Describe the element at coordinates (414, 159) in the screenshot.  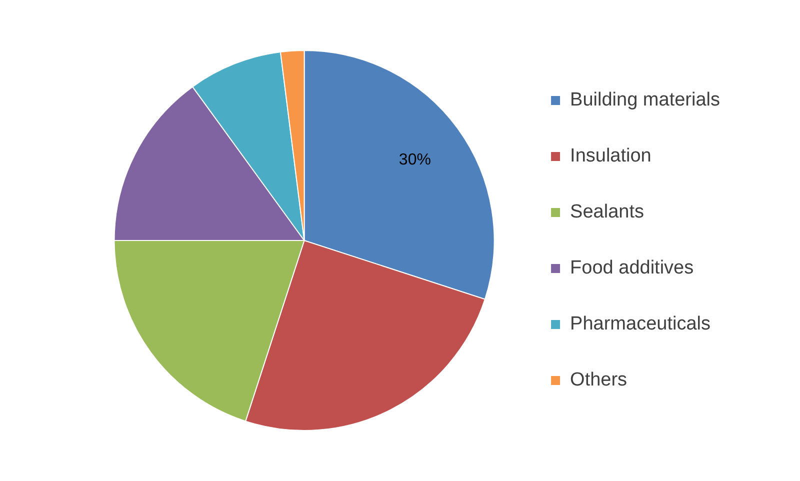
I see `data-label: 30%` at that location.